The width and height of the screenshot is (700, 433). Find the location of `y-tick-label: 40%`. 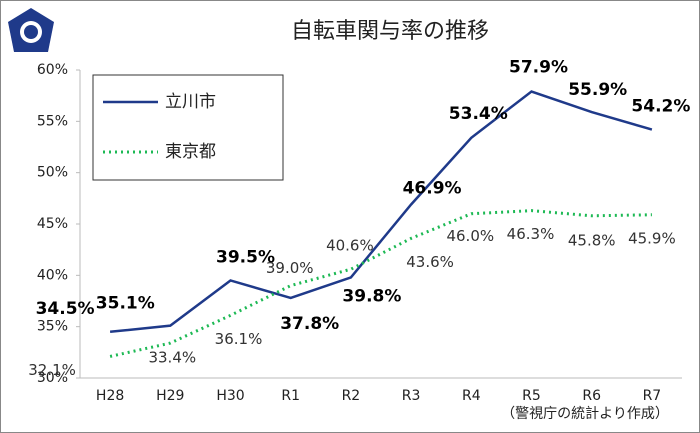

y-tick-label: 40% is located at coordinates (52, 275).